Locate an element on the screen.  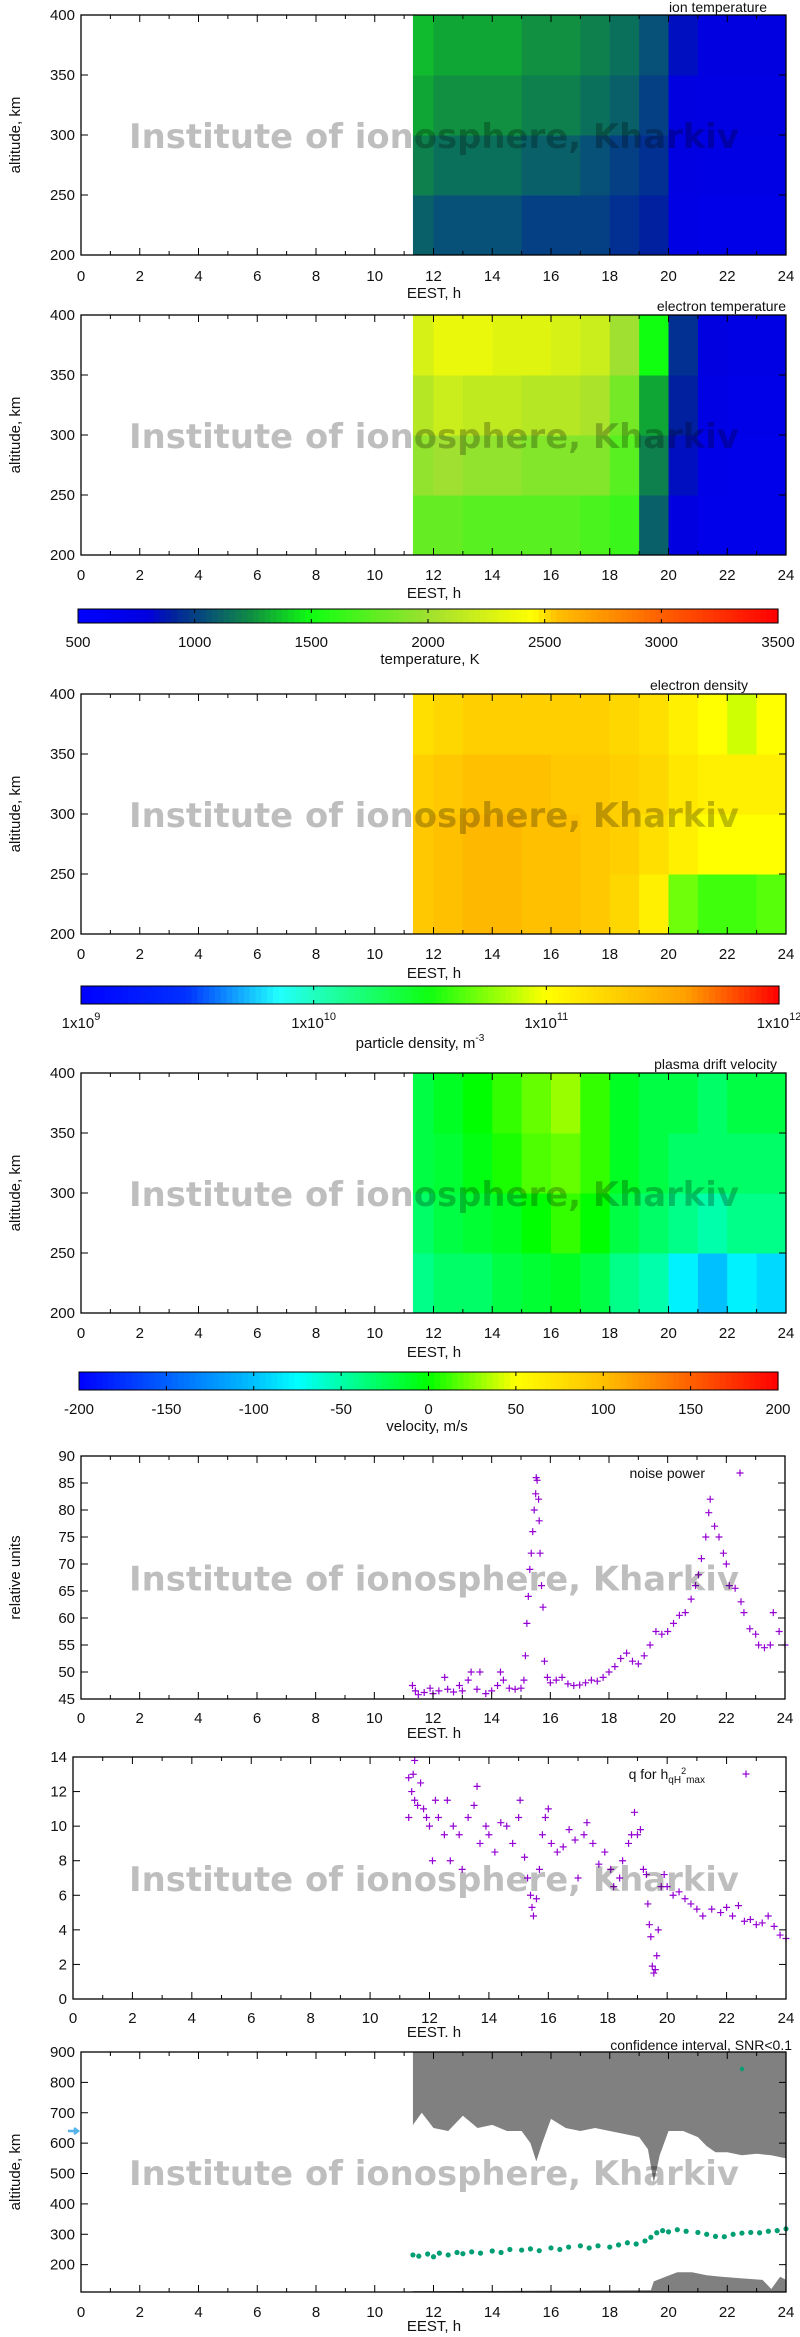
x-tick-label: 10 is located at coordinates (374, 1718).